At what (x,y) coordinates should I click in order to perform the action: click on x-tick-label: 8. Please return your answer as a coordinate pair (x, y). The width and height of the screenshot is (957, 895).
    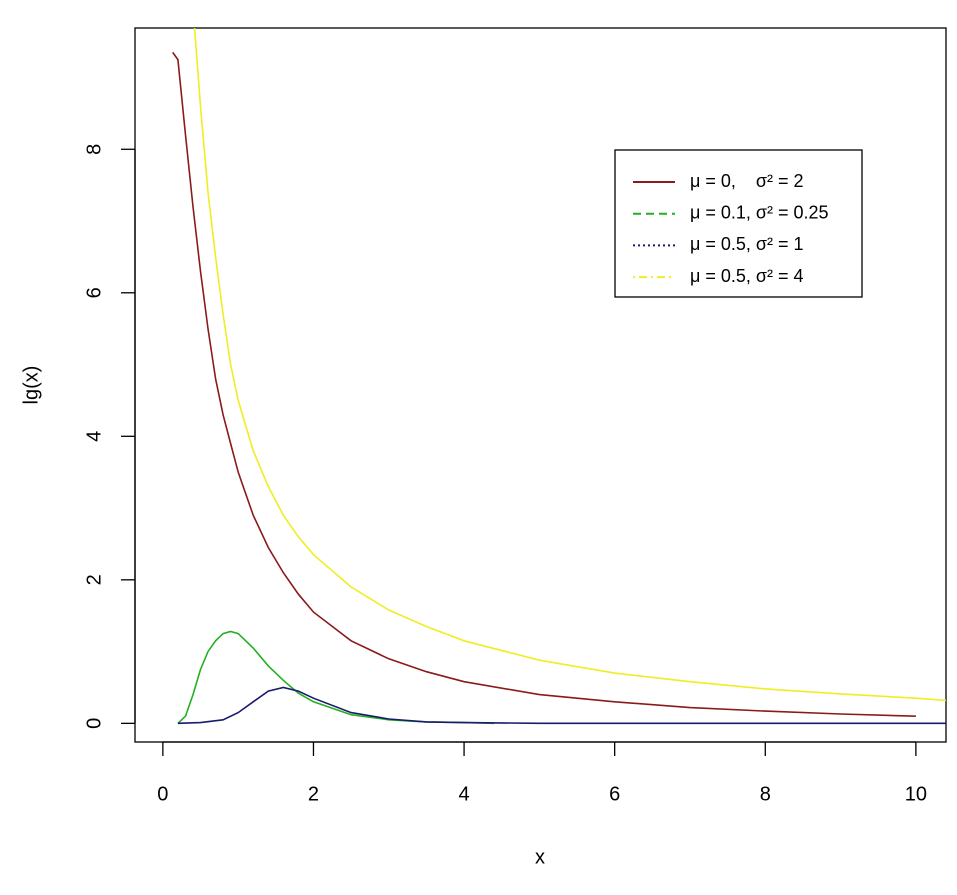
    Looking at the image, I should click on (765, 794).